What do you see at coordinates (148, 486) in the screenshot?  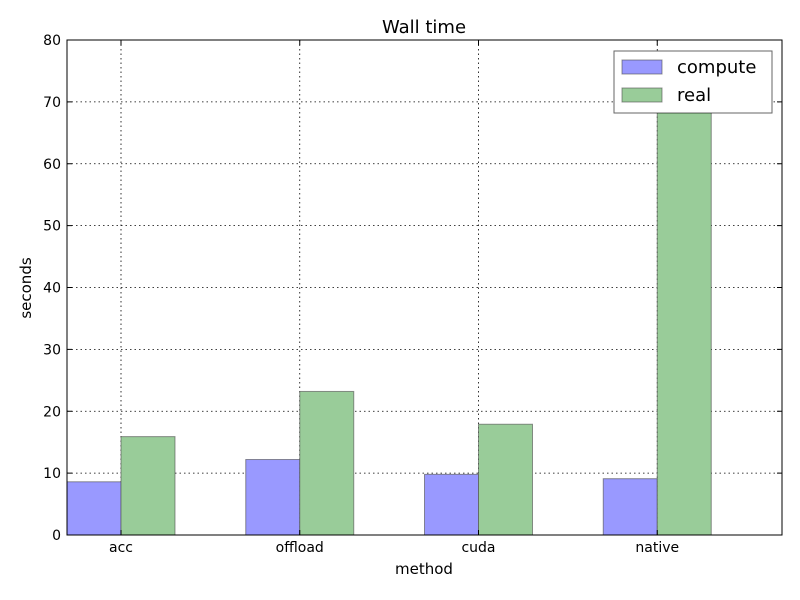 I see `bar-real-acc` at bounding box center [148, 486].